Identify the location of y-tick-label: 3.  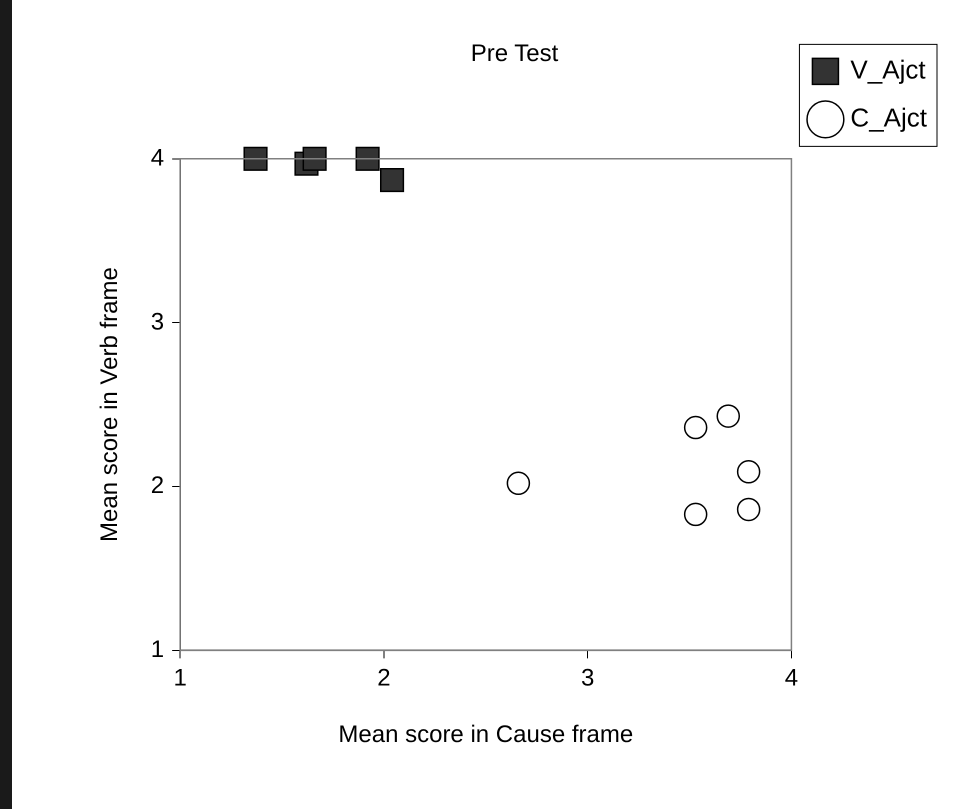
(157, 322).